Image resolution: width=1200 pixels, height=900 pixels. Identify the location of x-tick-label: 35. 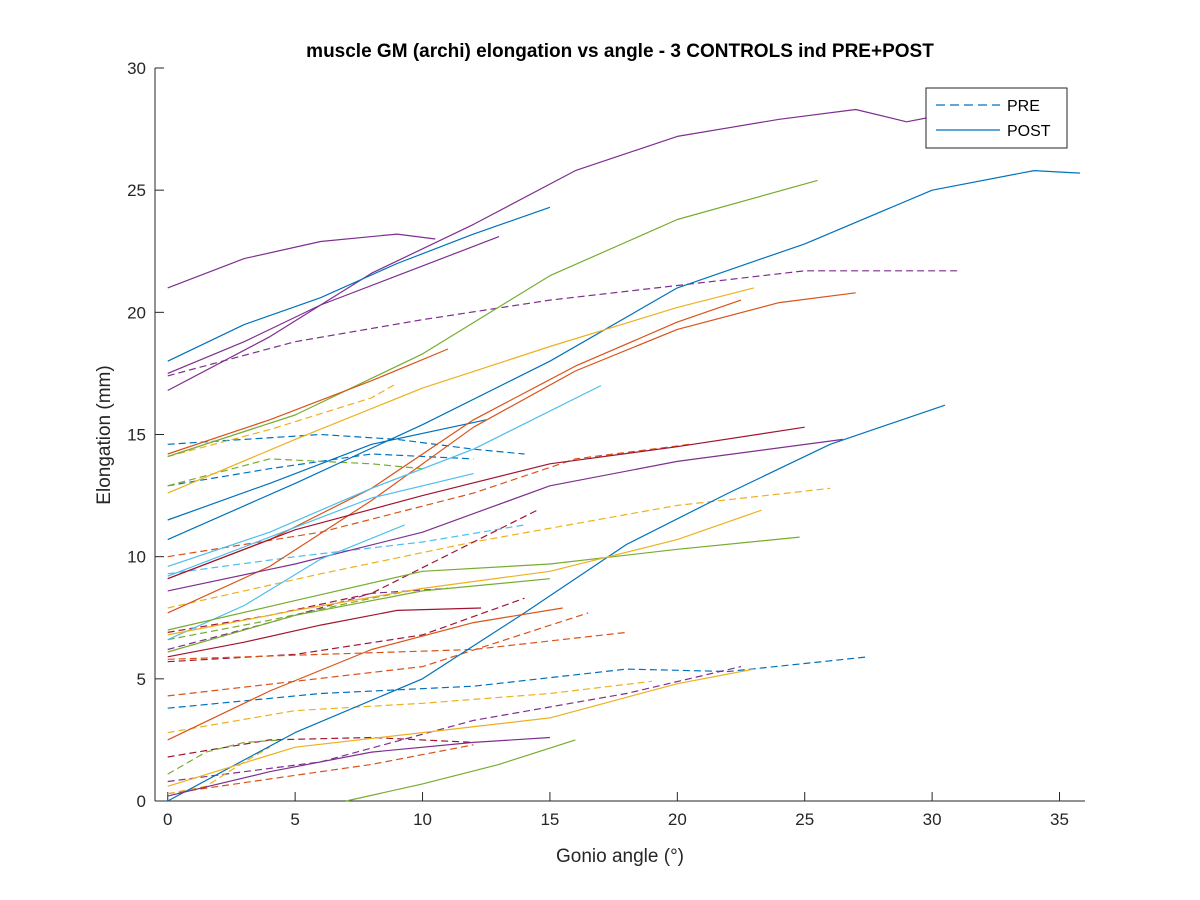
(1059, 819).